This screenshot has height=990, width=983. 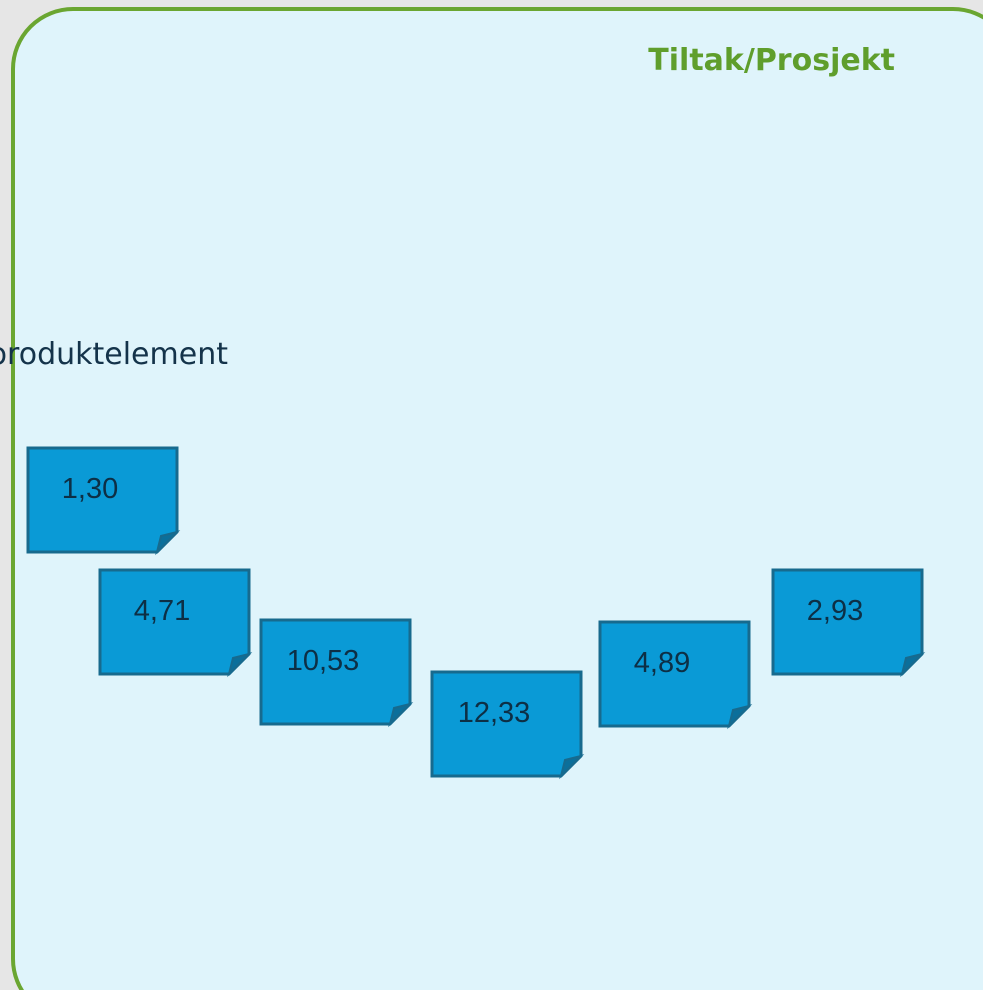 I want to click on note: 1,30, so click(x=103, y=501).